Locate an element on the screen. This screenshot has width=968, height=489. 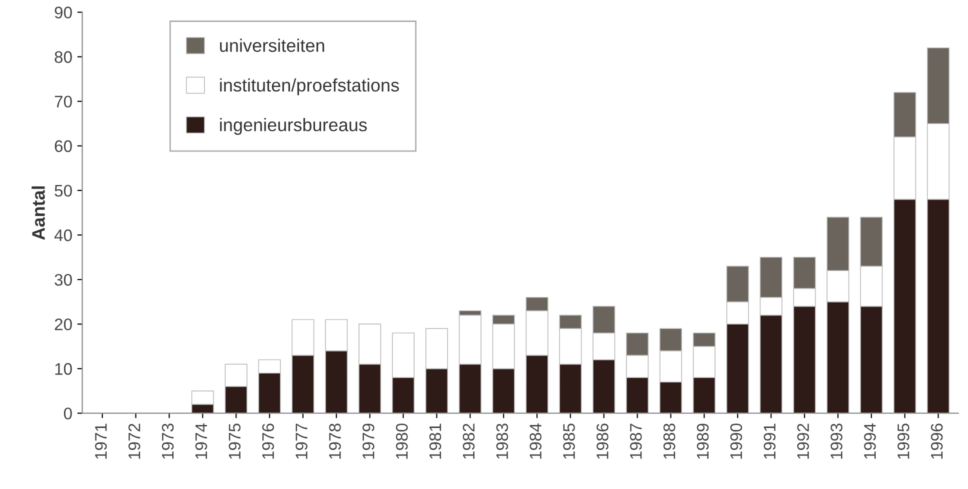
x-tick-label: 1983 is located at coordinates (502, 441).